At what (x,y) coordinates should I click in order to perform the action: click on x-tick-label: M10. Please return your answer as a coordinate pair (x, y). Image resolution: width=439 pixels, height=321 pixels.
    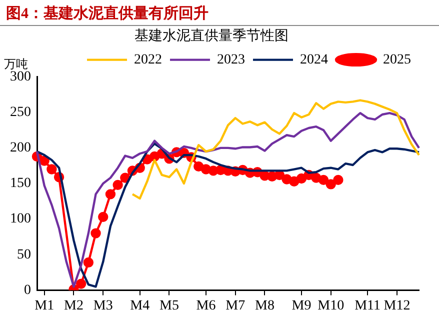
    Looking at the image, I should click on (331, 306).